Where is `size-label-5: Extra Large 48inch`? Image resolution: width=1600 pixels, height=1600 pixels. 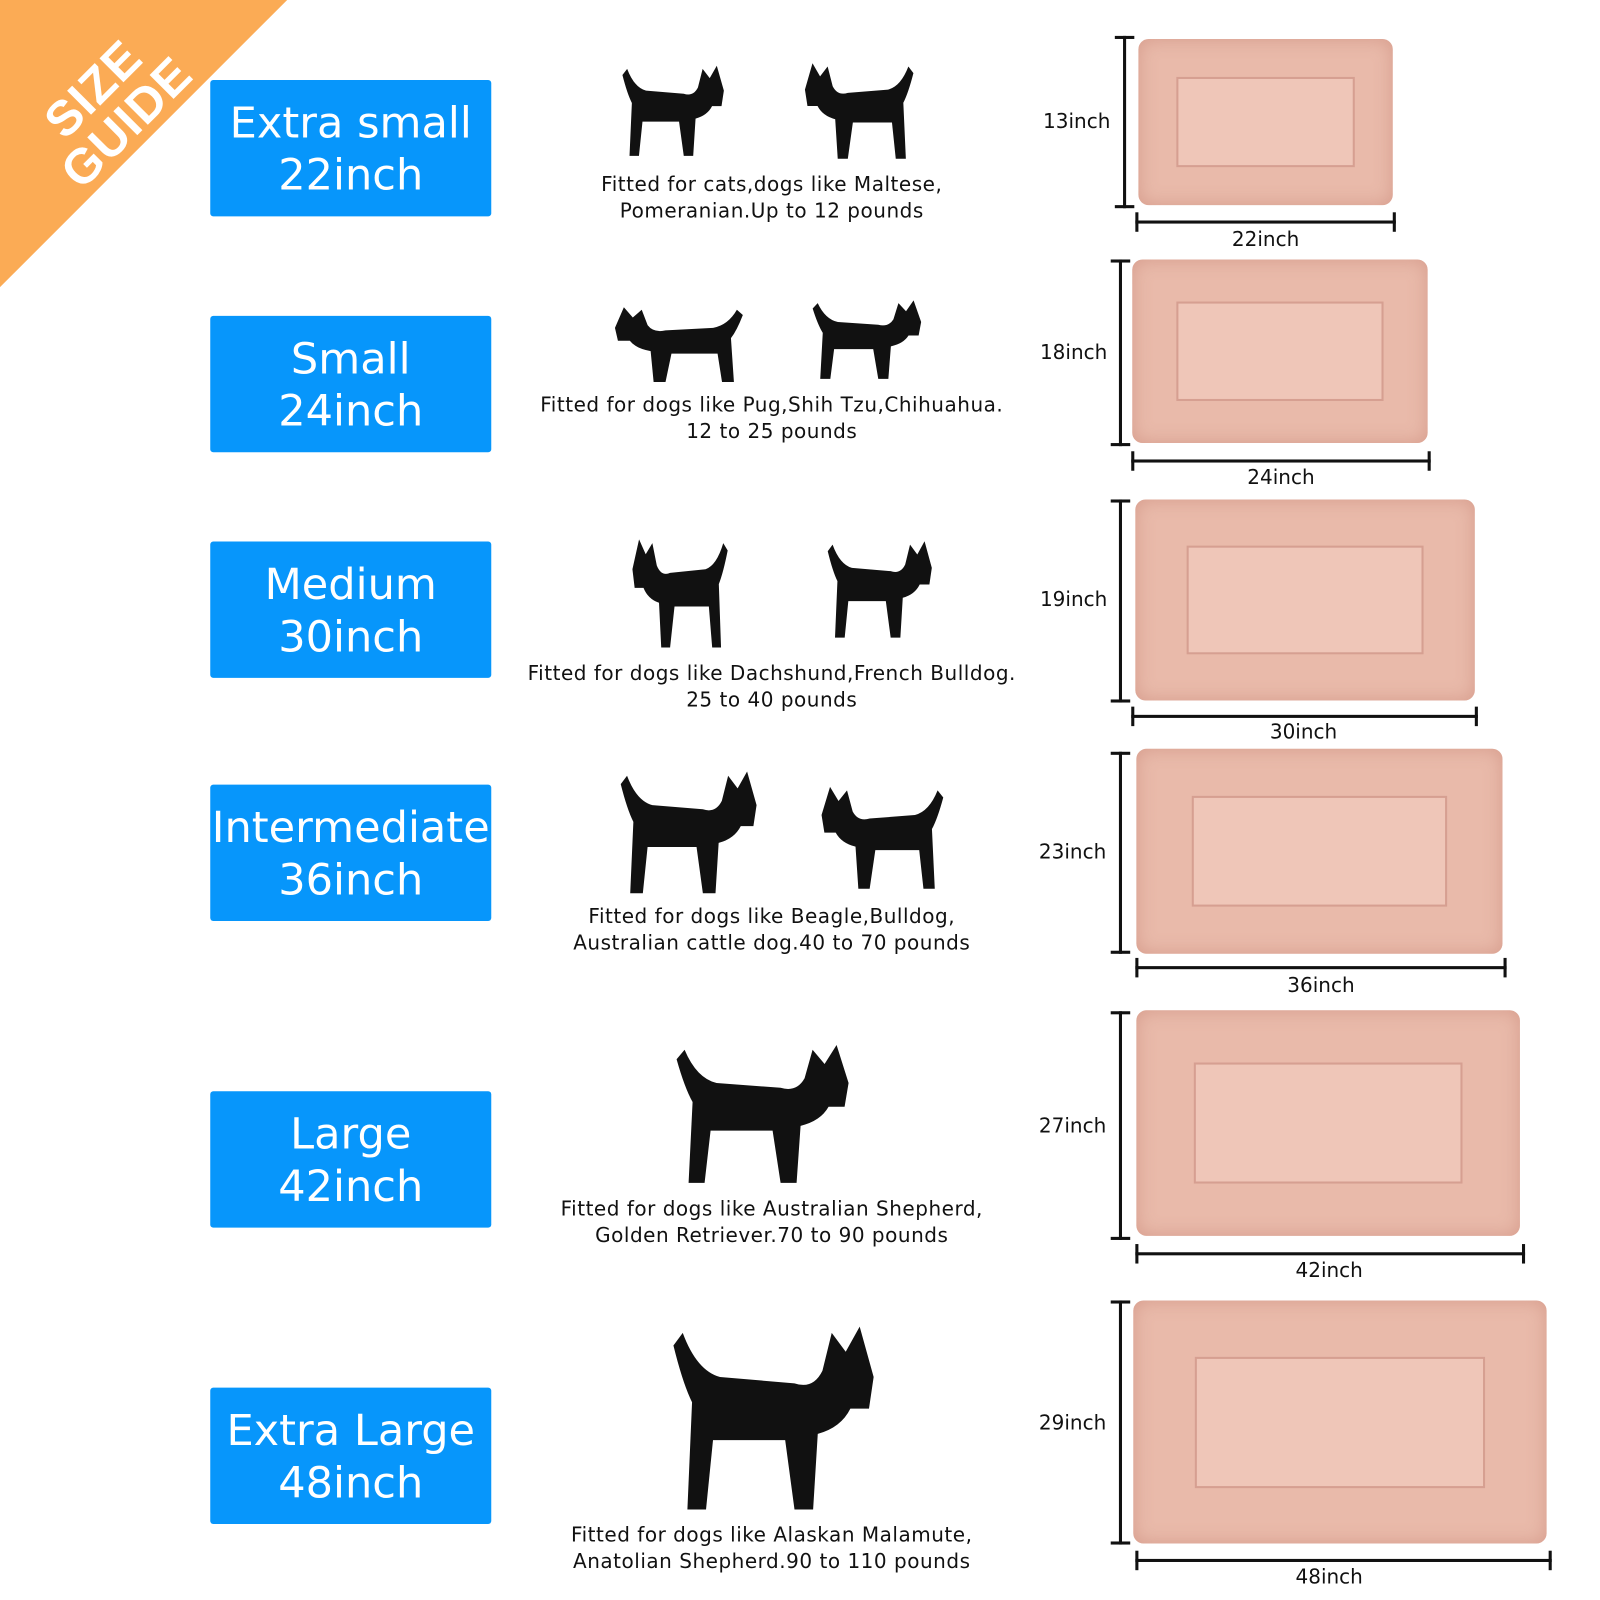
size-label-5: Extra Large 48inch is located at coordinates (351, 1456).